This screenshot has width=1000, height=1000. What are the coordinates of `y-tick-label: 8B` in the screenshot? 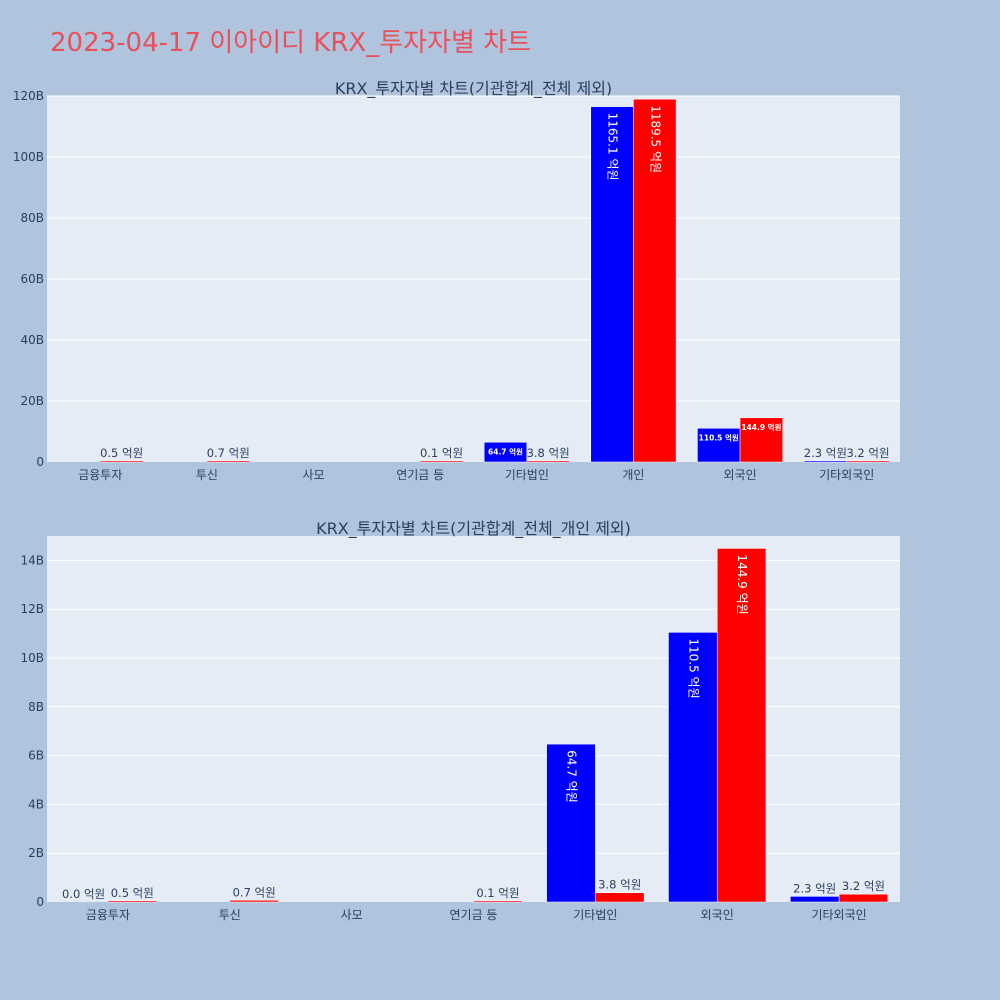 It's located at (36, 707).